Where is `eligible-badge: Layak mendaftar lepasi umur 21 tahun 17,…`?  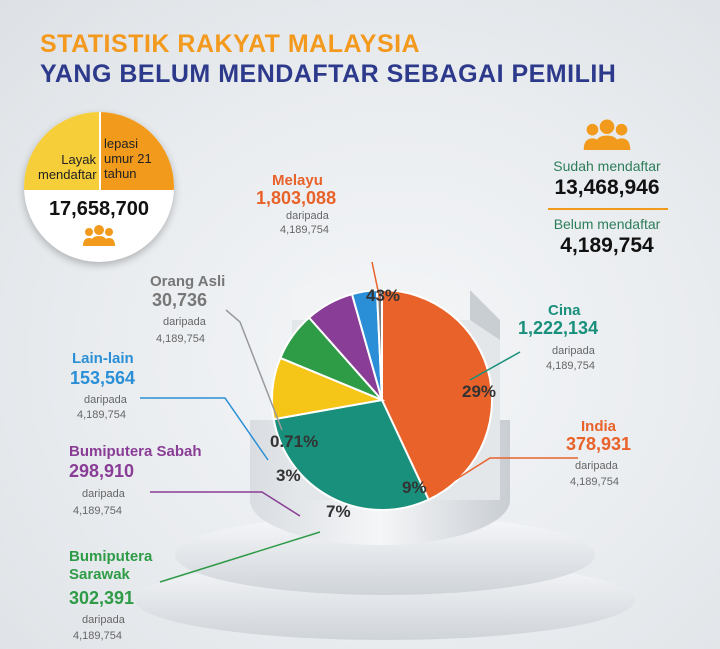 eligible-badge: Layak mendaftar lepasi umur 21 tahun 17,… is located at coordinates (99, 187).